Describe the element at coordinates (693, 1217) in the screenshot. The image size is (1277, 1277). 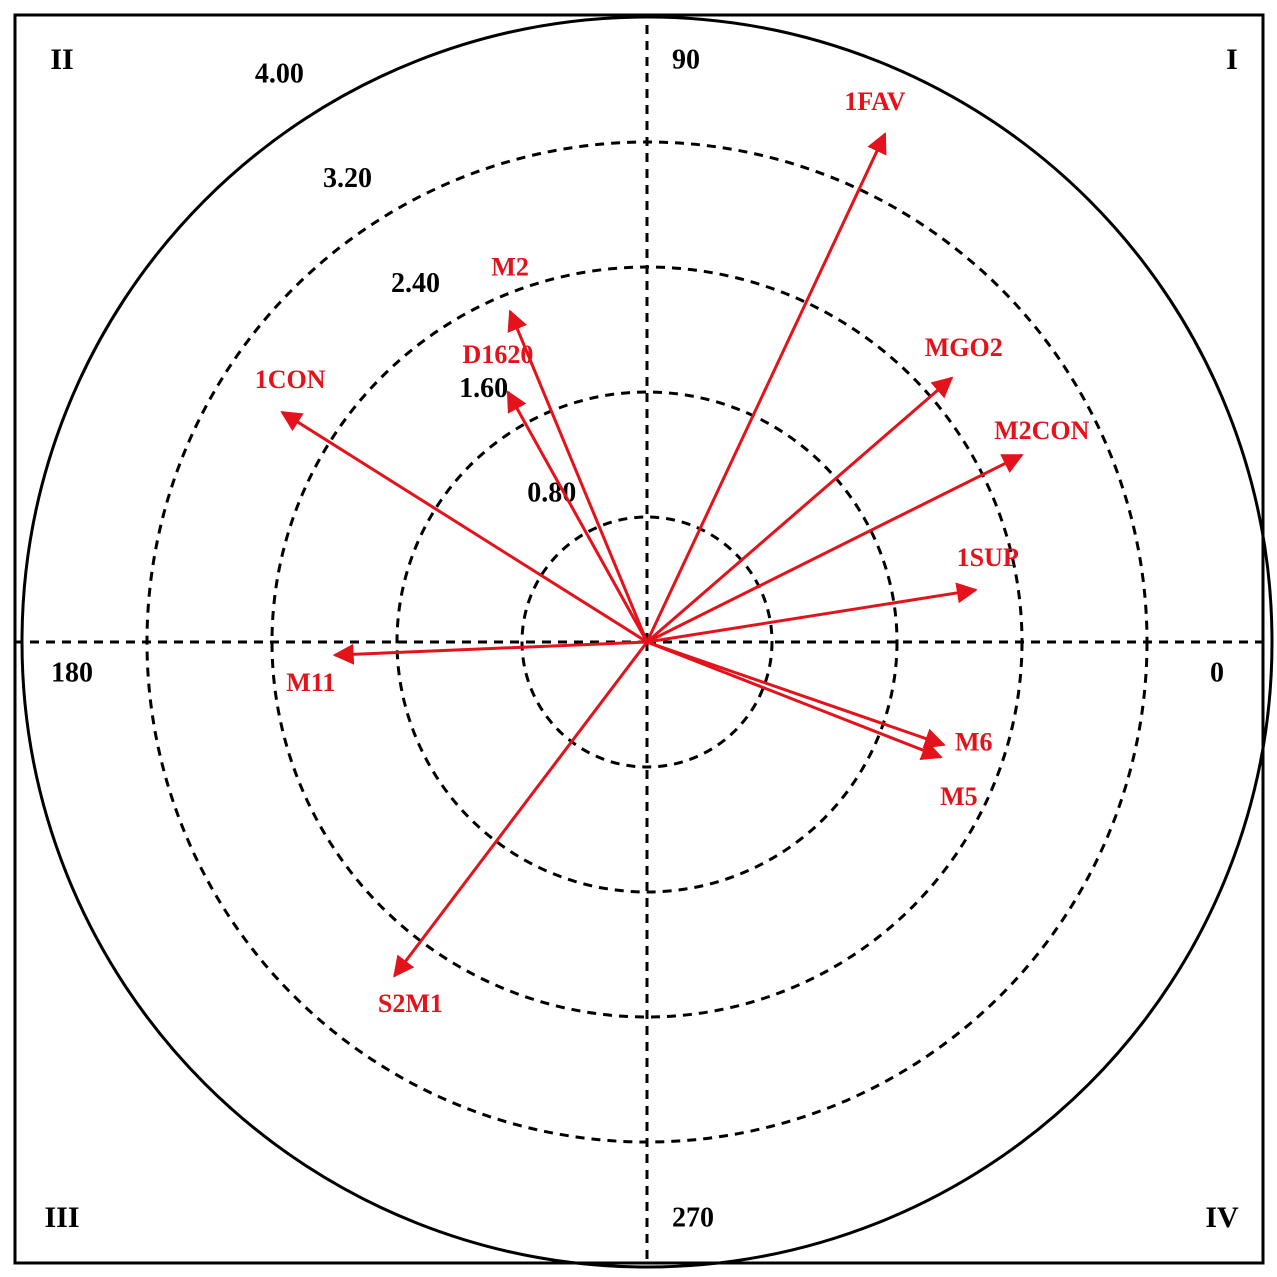
I see `angle-label: 270` at that location.